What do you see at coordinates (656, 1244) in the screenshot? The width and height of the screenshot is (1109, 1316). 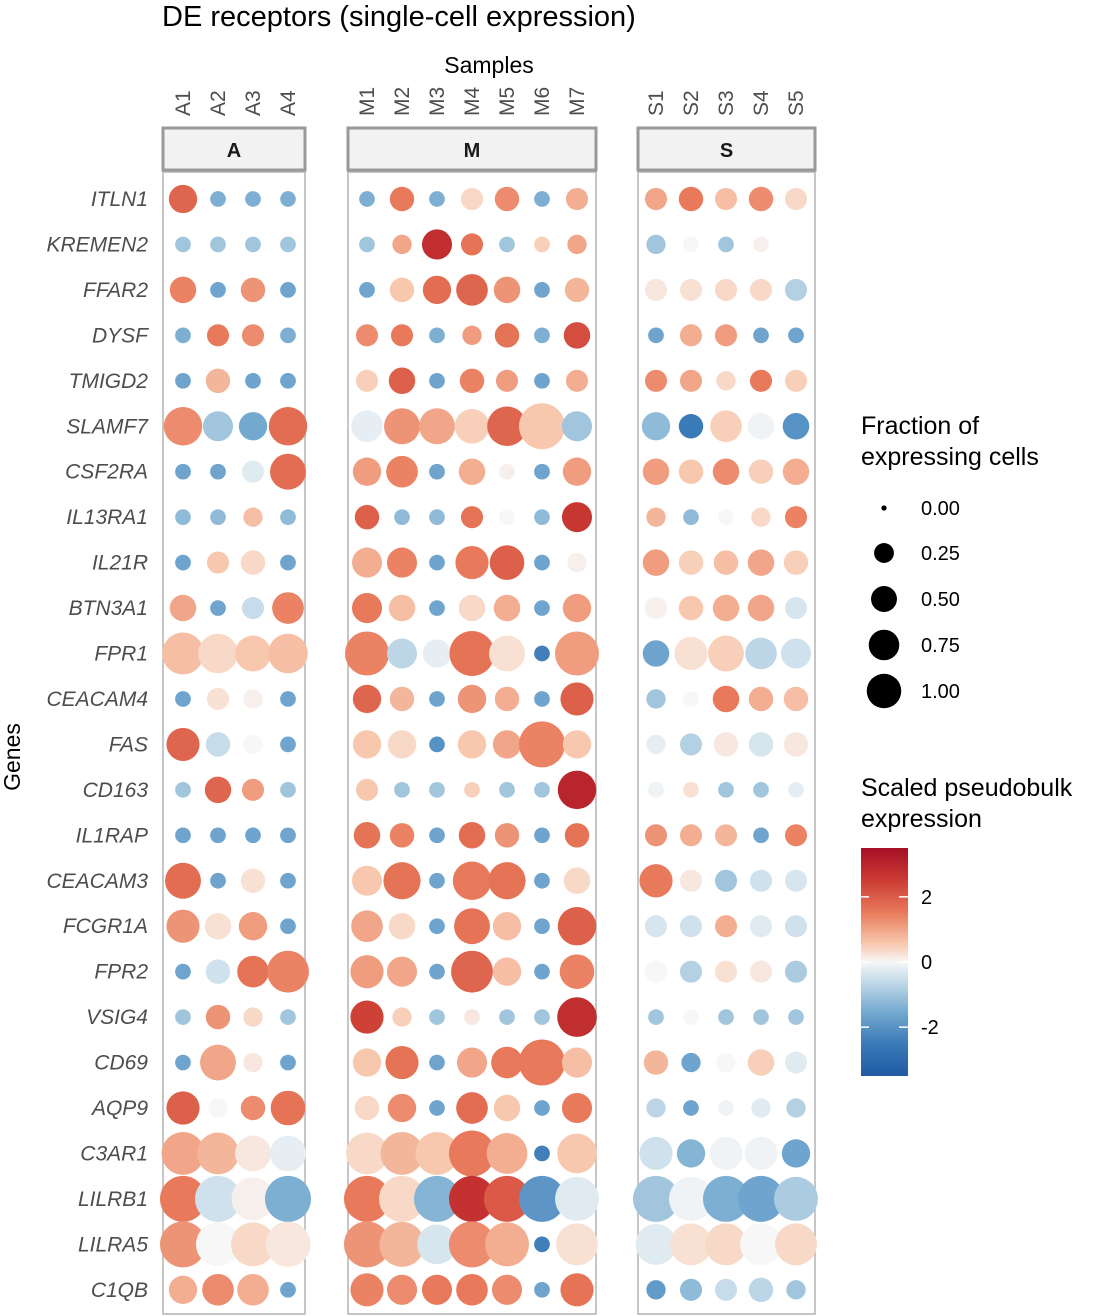 I see `dot-LILRA5-S1` at bounding box center [656, 1244].